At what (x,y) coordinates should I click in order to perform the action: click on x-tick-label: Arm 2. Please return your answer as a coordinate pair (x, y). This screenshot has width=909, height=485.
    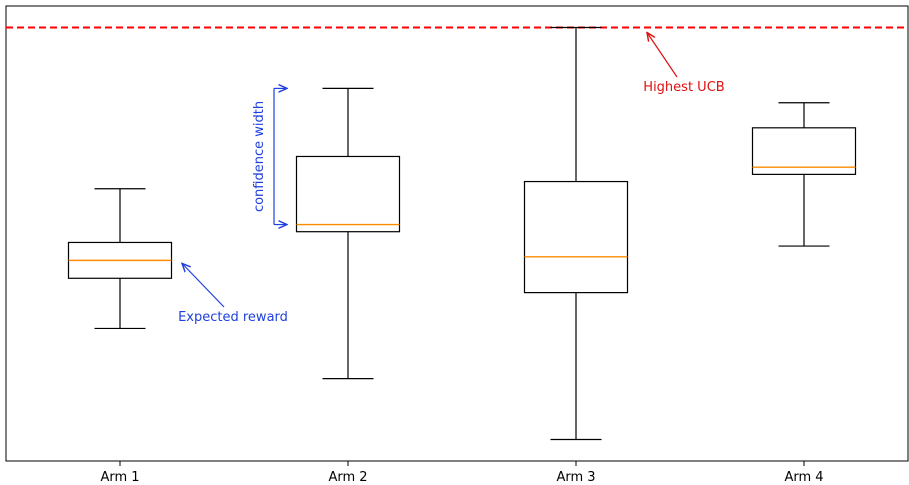
    Looking at the image, I should click on (347, 477).